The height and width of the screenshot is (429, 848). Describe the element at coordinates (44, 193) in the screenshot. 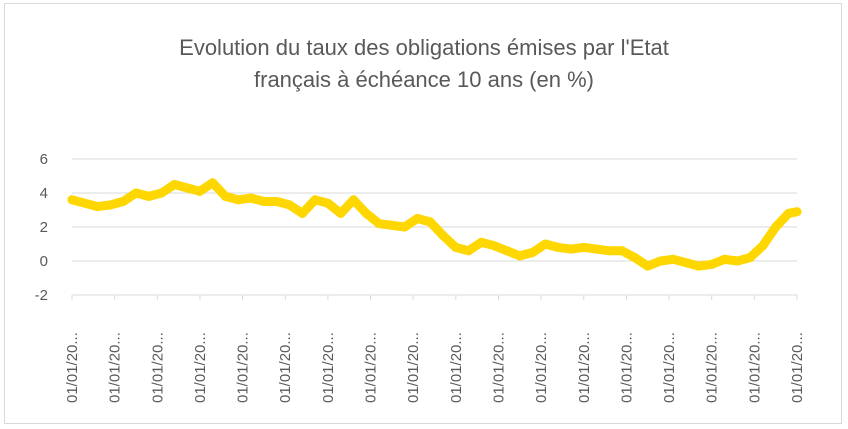

I see `y-tick-label: 4` at that location.